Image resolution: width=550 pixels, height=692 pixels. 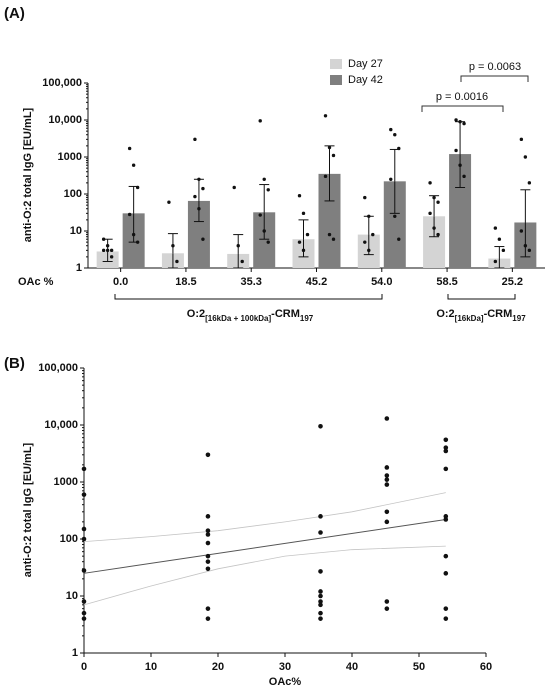 What do you see at coordinates (446, 282) in the screenshot?
I see `x-tick-label: 58.5` at bounding box center [446, 282].